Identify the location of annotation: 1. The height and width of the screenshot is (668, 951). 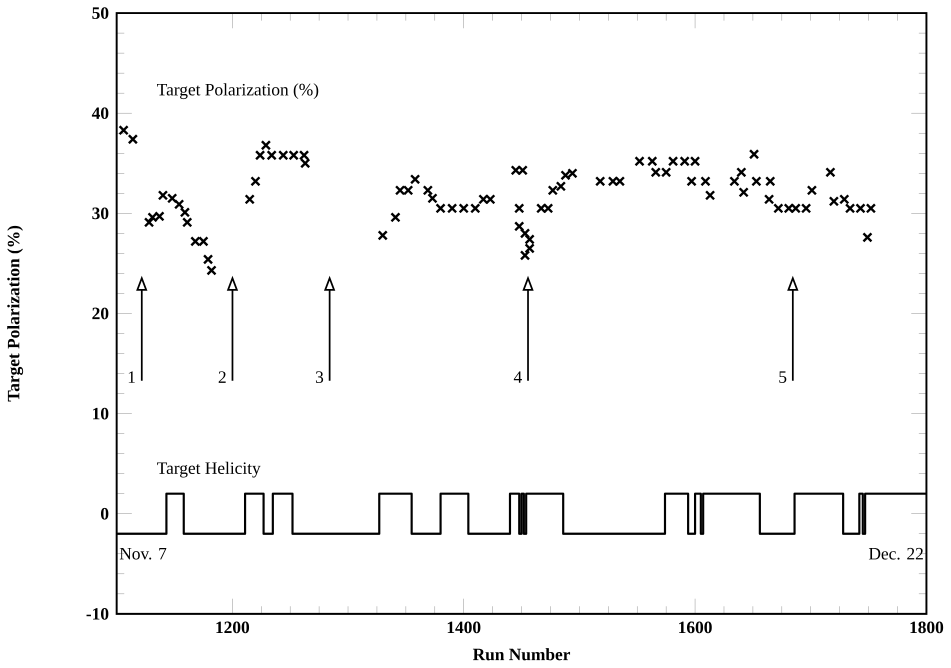
(131, 377).